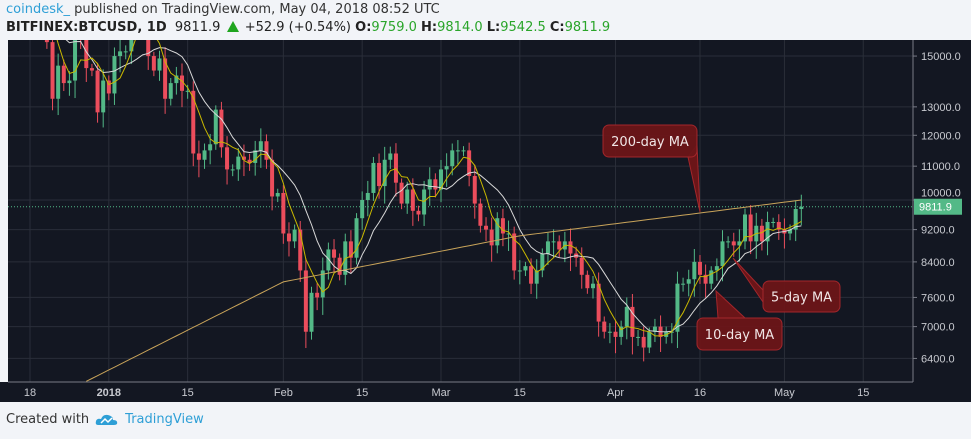  Describe the element at coordinates (938, 359) in the screenshot. I see `y-tick-label: 6400.0` at that location.